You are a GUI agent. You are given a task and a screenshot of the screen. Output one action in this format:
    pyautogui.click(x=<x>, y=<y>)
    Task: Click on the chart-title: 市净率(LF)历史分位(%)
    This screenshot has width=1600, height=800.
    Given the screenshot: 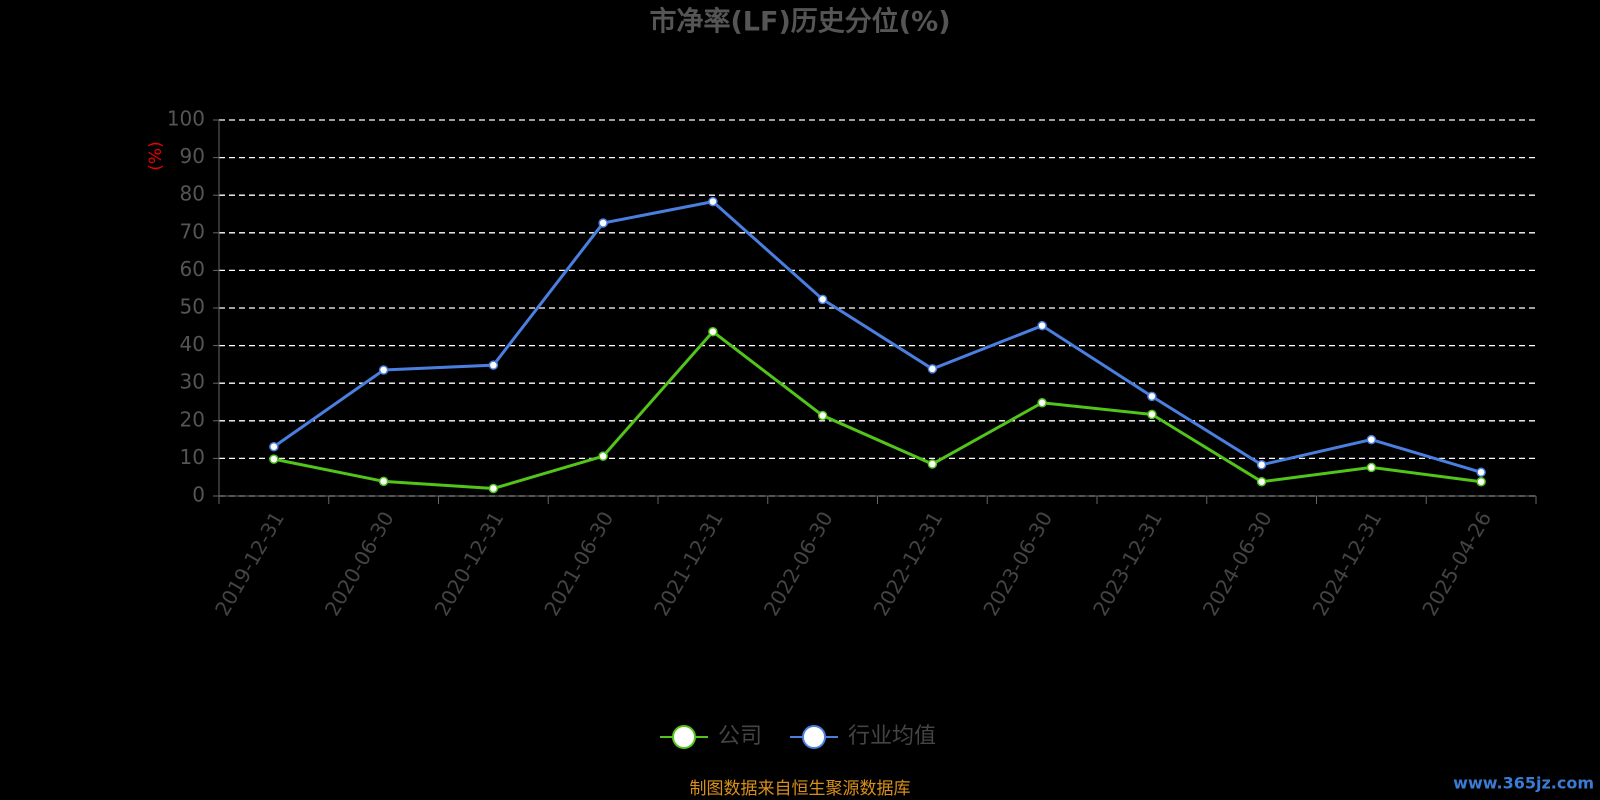 What is the action you would take?
    pyautogui.click(x=799, y=22)
    